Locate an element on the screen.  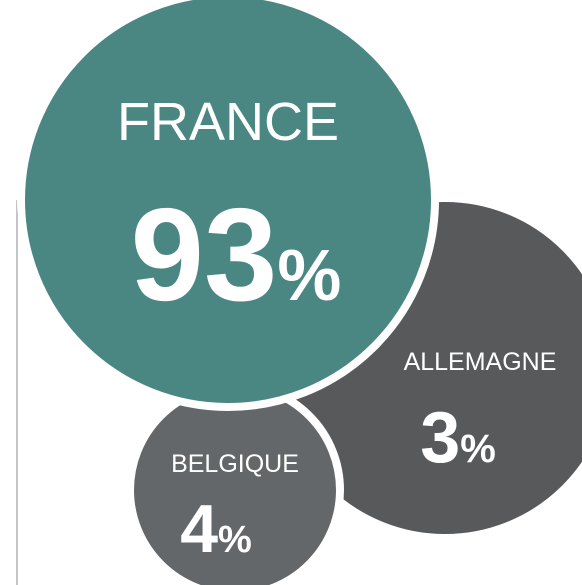
bubble-label: FRANCE is located at coordinates (228, 122).